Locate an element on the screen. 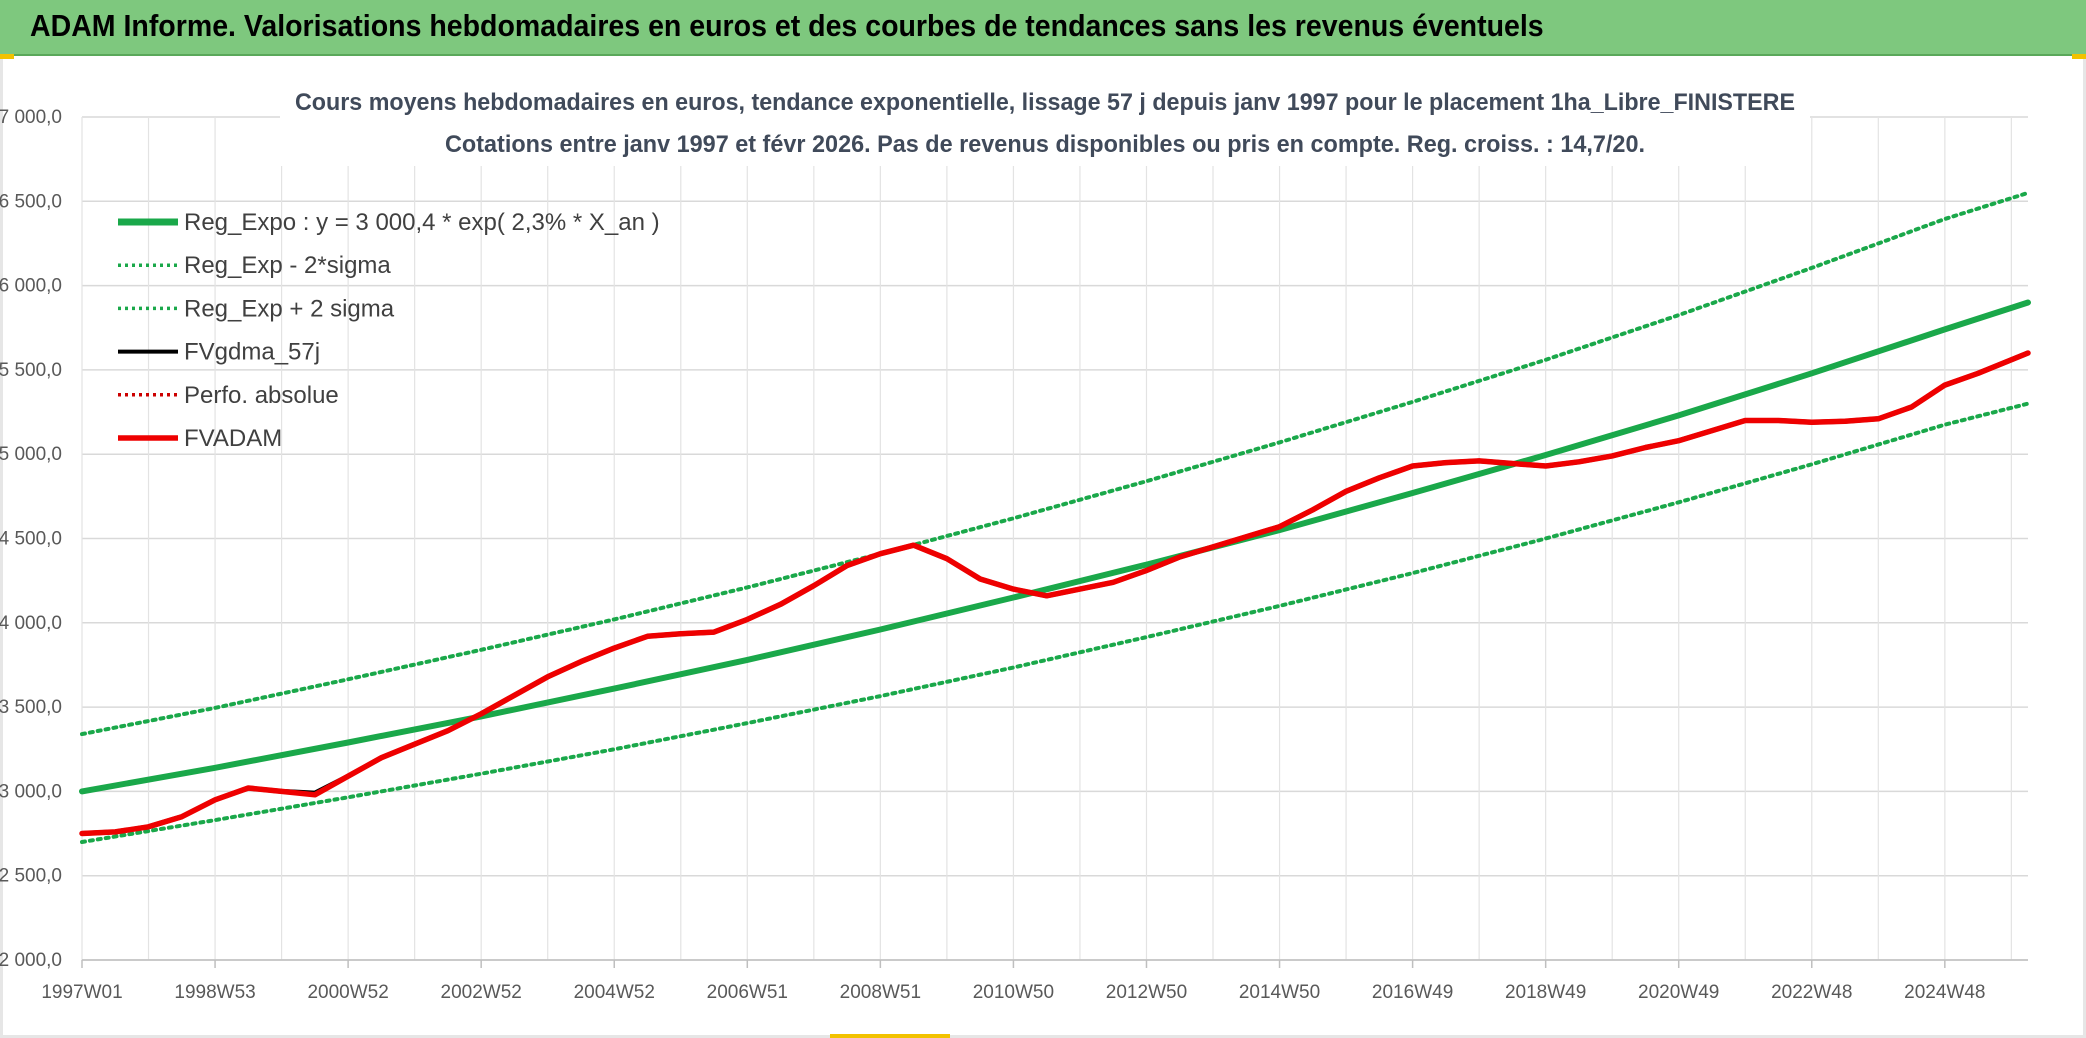  x-tick-label: 2024W48 is located at coordinates (1944, 992).